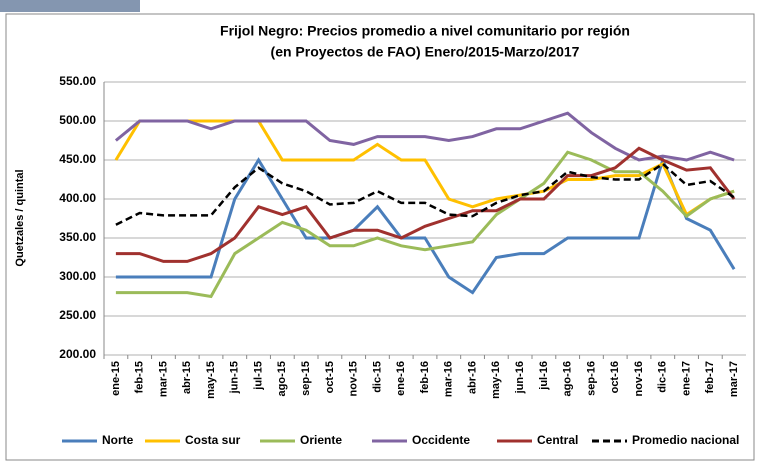 The width and height of the screenshot is (758, 469). Describe the element at coordinates (441, 440) in the screenshot. I see `legend-label: Occidente` at that location.